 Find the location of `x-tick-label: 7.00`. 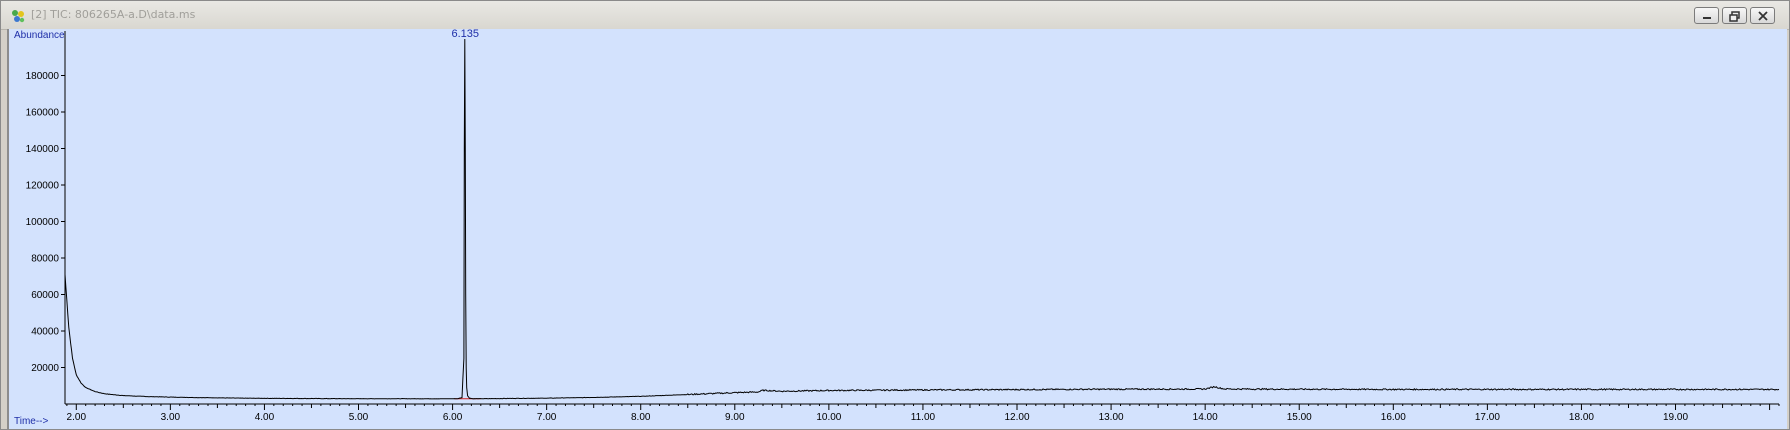

x-tick-label: 7.00 is located at coordinates (547, 417).